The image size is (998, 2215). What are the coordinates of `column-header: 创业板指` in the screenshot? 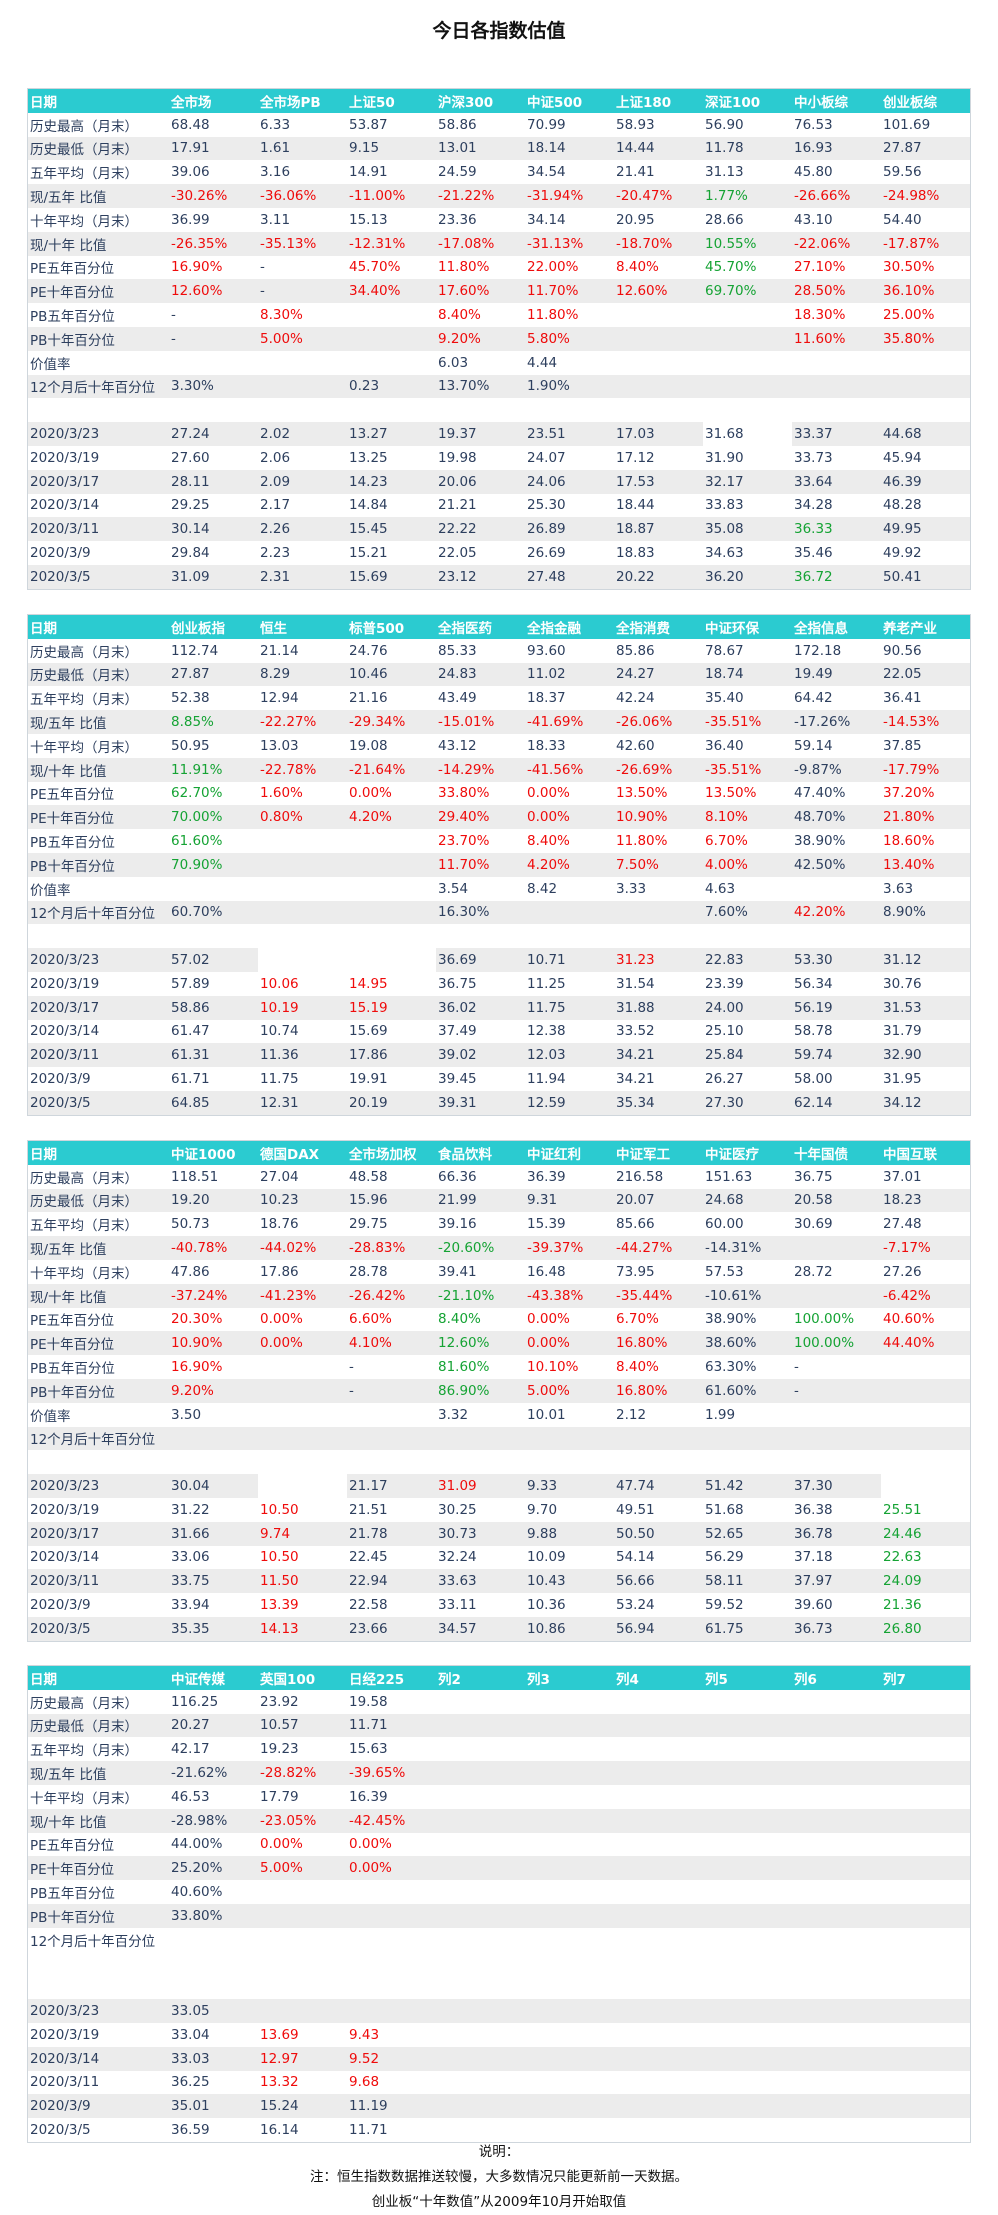 It's located at (213, 627).